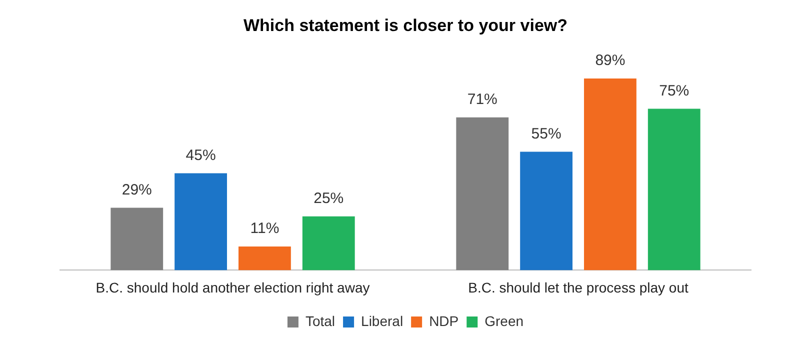 This screenshot has height=344, width=791. What do you see at coordinates (405, 25) in the screenshot?
I see `chart-title: Which statement is closer to your view?` at bounding box center [405, 25].